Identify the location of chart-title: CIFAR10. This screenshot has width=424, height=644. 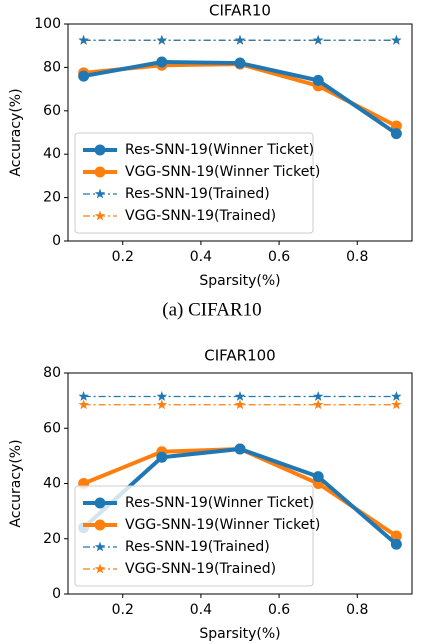
(240, 11).